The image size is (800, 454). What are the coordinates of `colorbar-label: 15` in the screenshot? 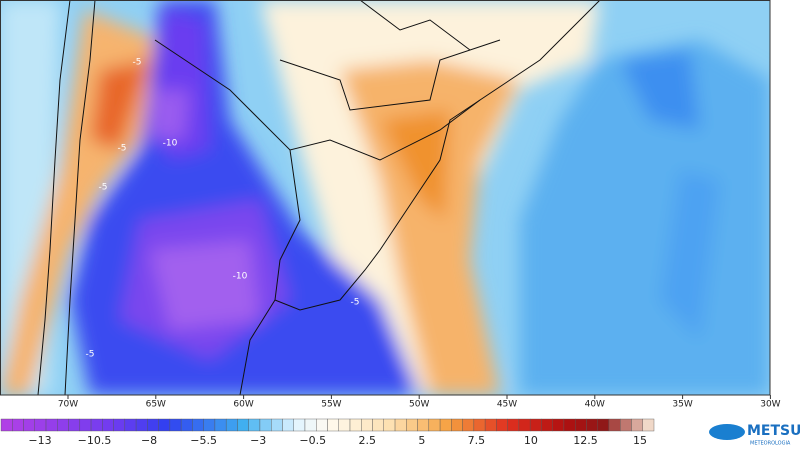 It's located at (640, 440).